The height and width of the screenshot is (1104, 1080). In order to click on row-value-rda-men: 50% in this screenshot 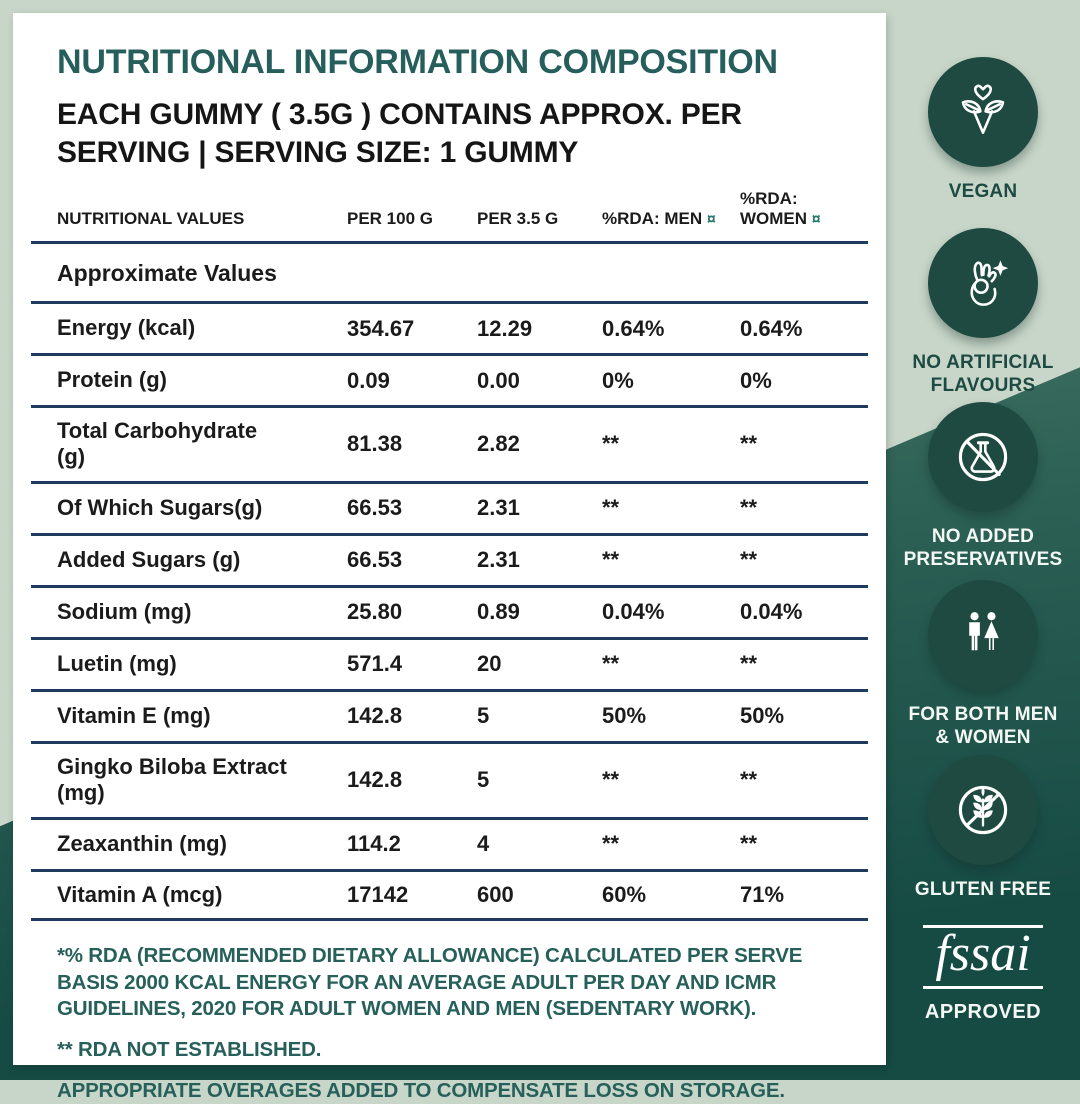, I will do `click(624, 716)`.